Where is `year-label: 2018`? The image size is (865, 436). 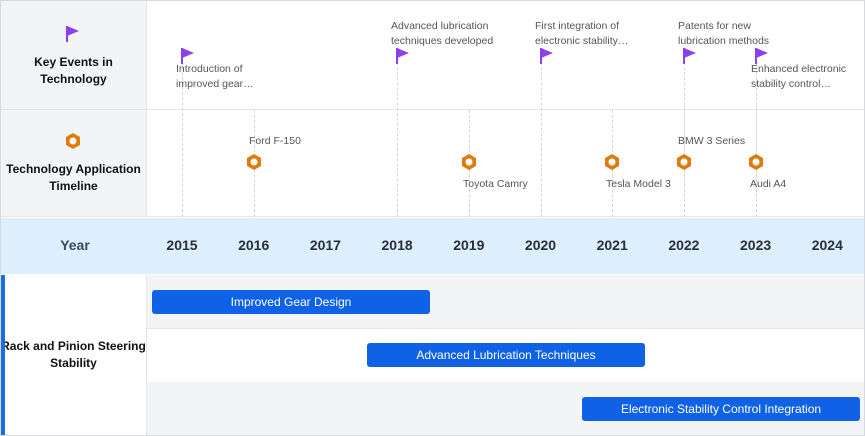 year-label: 2018 is located at coordinates (397, 245).